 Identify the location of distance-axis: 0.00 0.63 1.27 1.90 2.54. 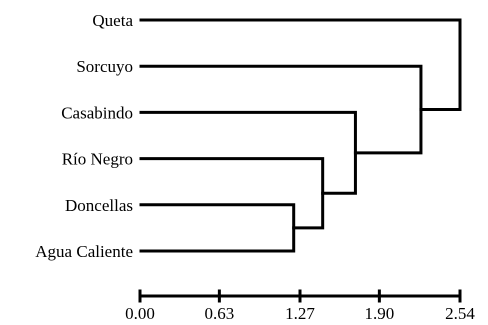
(300, 306).